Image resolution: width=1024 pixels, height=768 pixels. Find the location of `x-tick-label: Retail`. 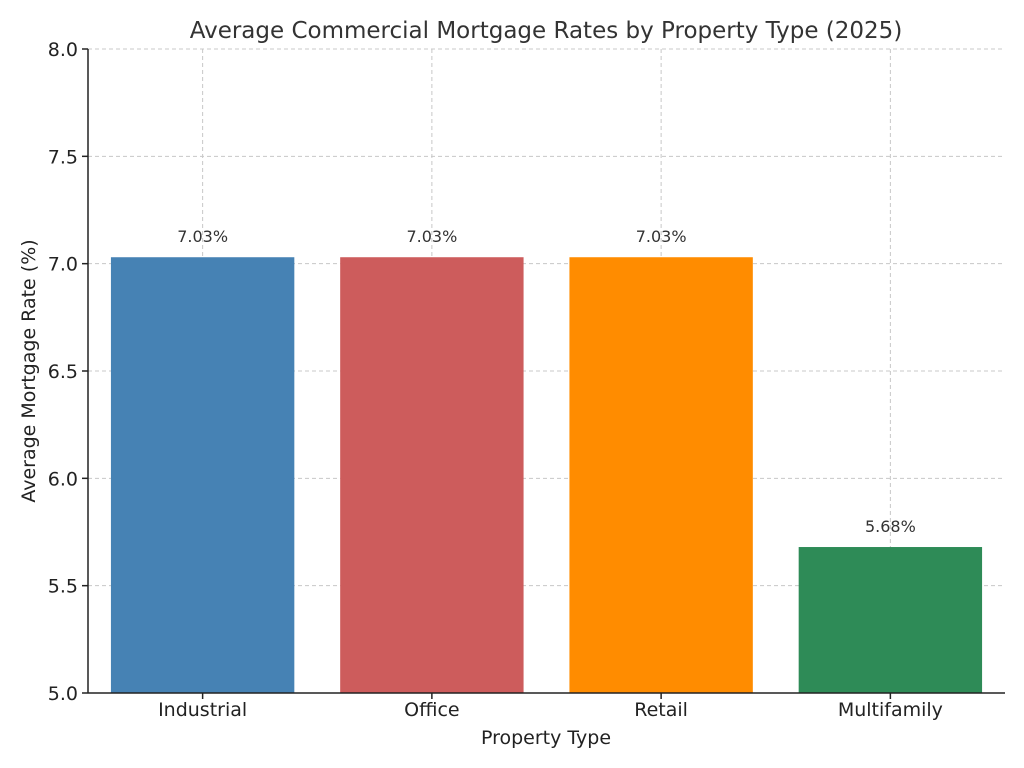

x-tick-label: Retail is located at coordinates (661, 710).